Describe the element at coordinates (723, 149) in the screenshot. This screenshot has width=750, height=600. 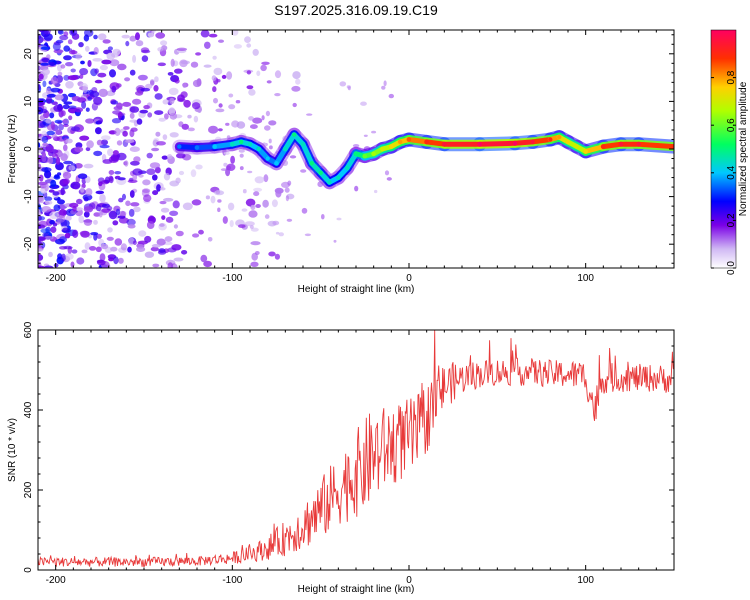
I see `colorbar-gradient` at that location.